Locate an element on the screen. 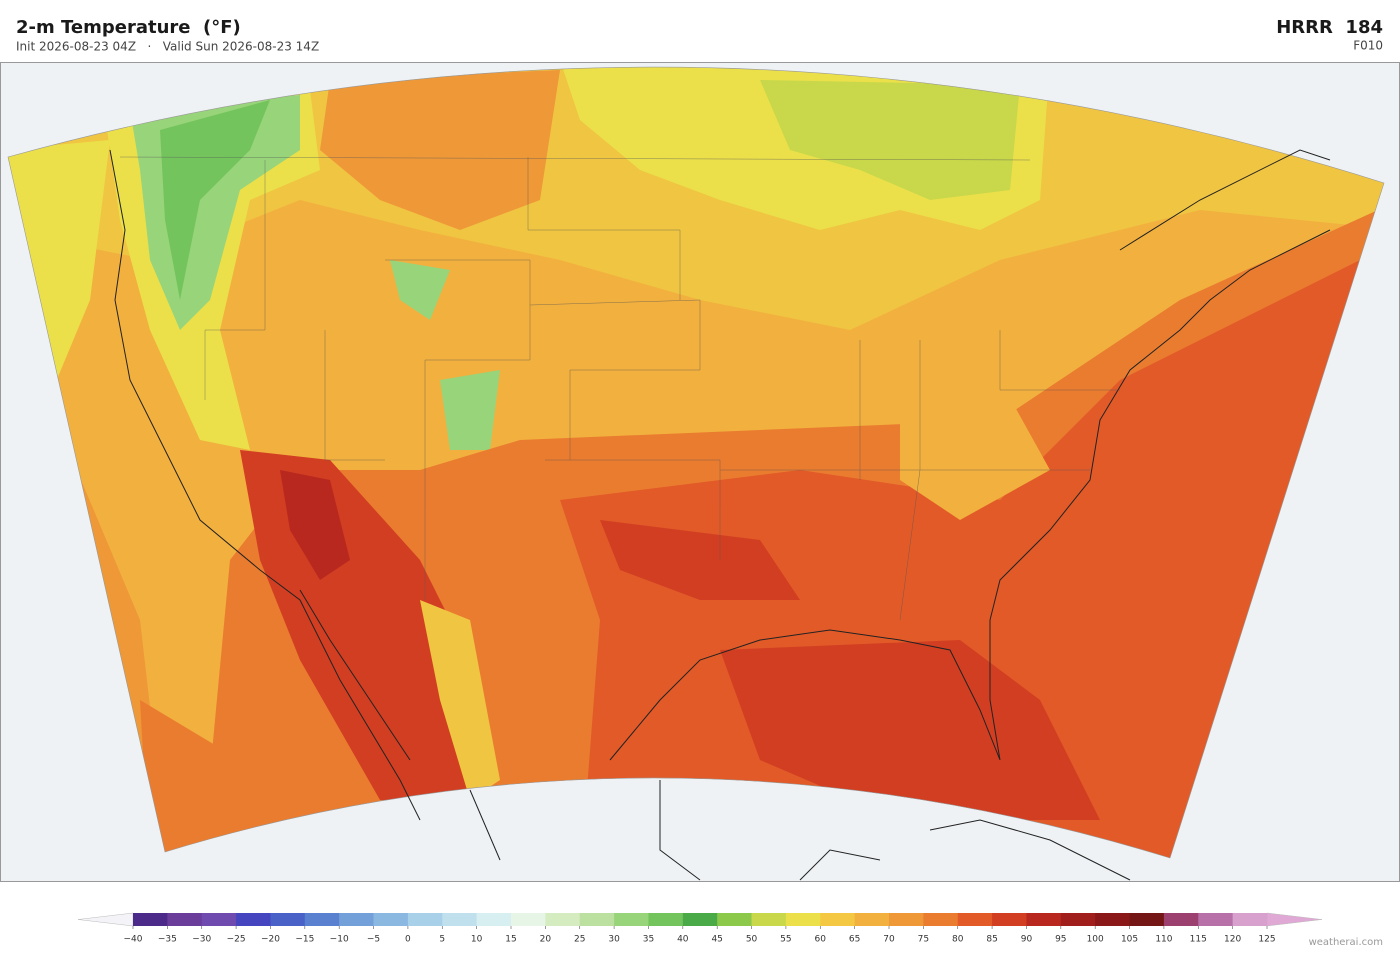  colorbar-tick-label: 85 is located at coordinates (991, 940).